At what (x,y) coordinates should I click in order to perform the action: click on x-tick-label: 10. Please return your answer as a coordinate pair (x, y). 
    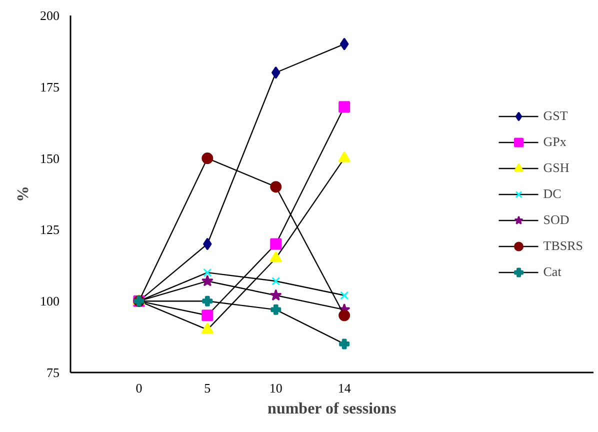
    Looking at the image, I should click on (275, 388).